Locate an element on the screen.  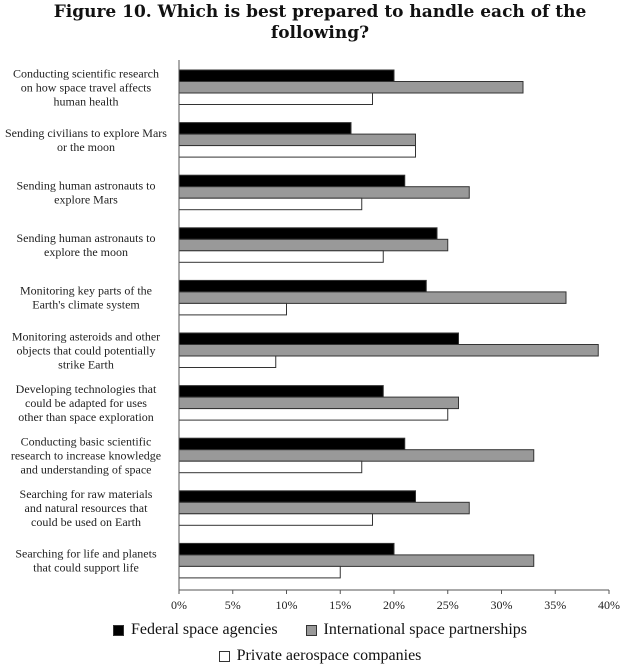
x-tick-label-2: 5% is located at coordinates (233, 605).